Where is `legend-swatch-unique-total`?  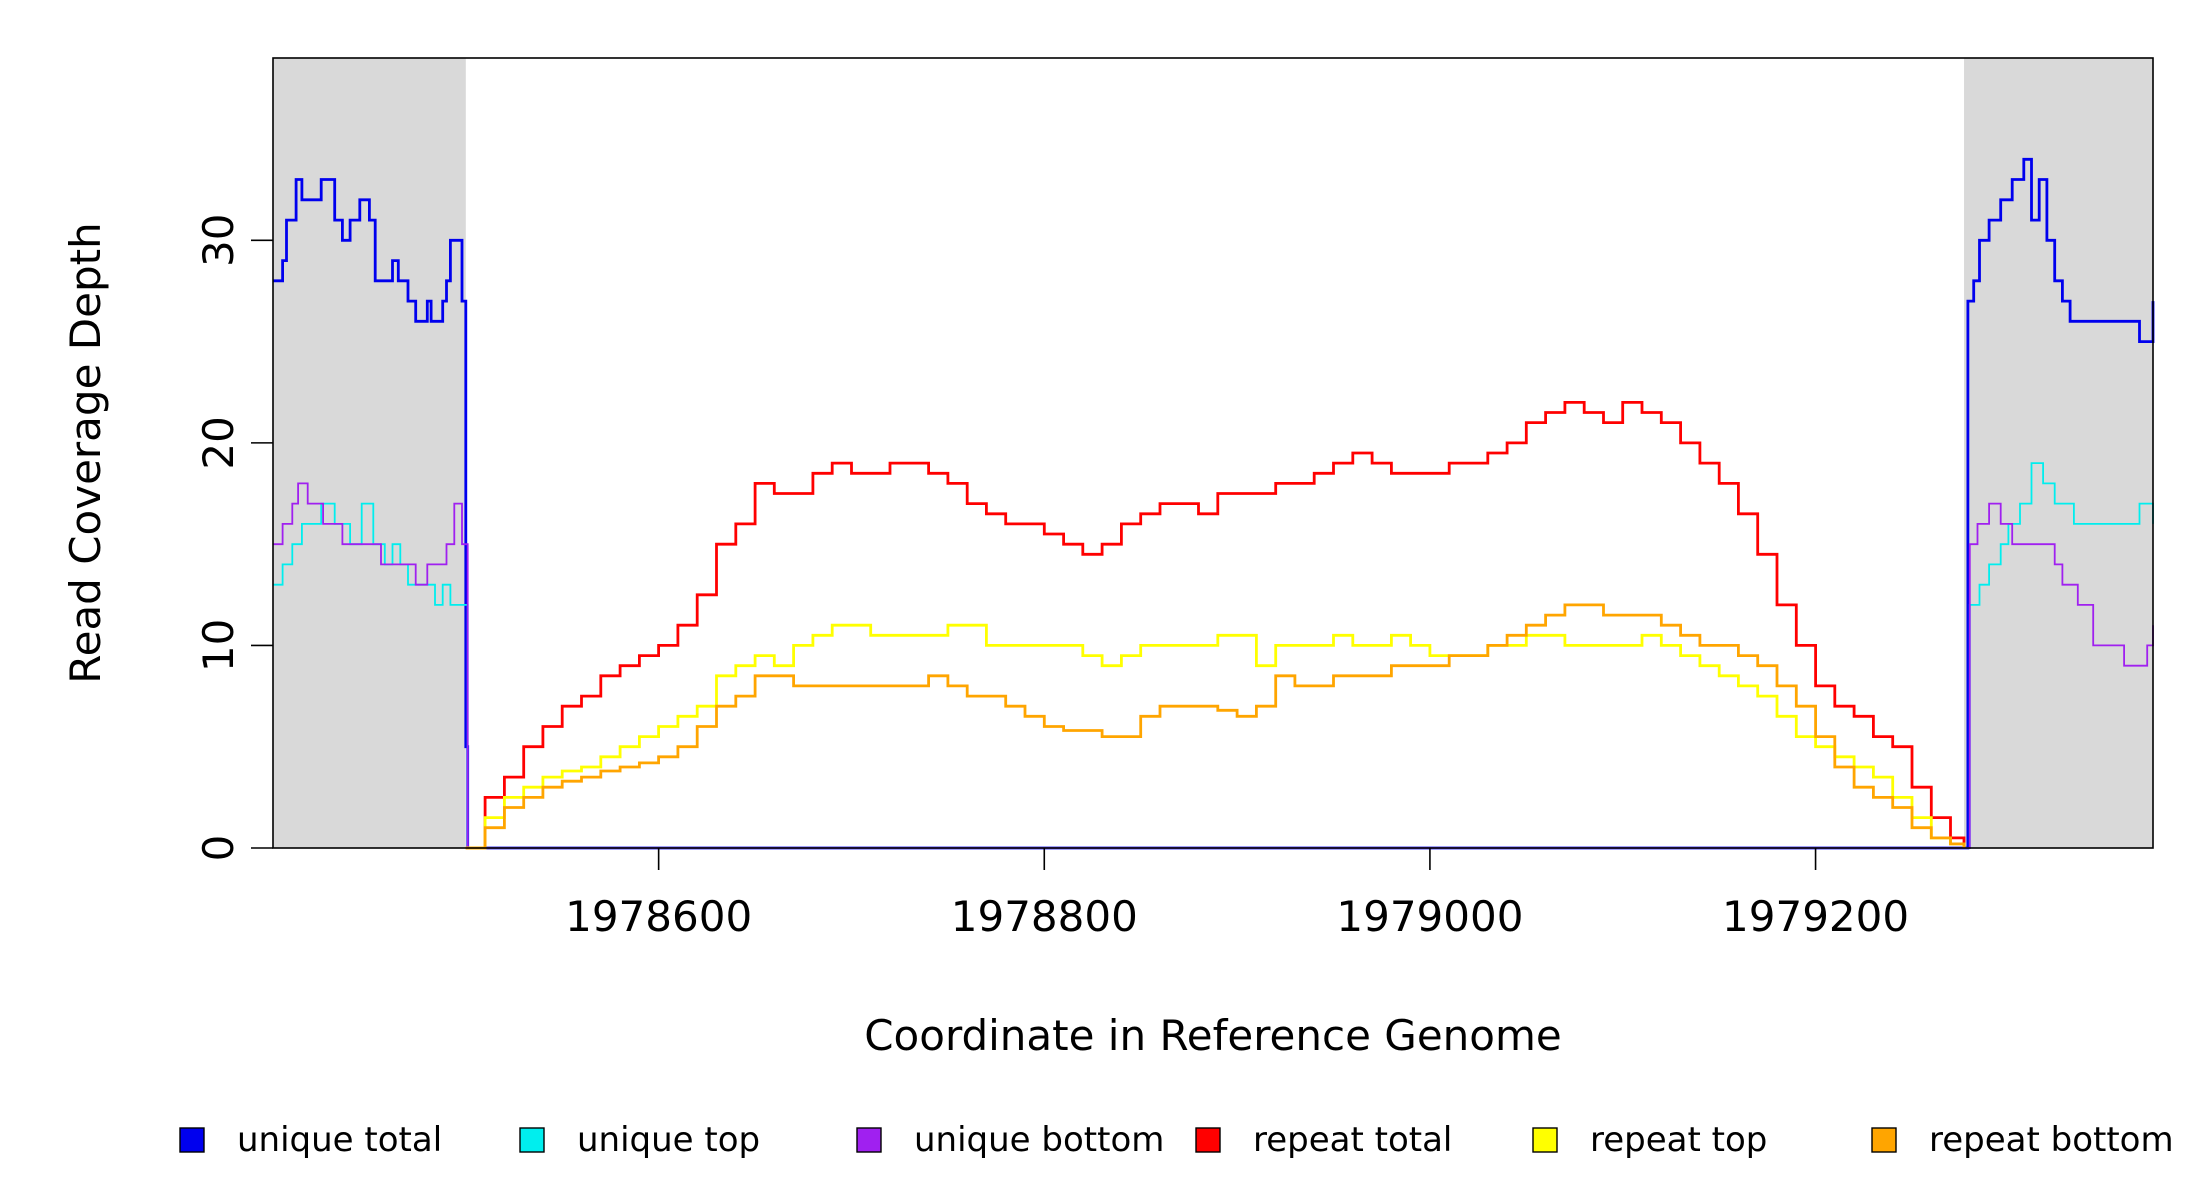
legend-swatch-unique-total is located at coordinates (192, 1140).